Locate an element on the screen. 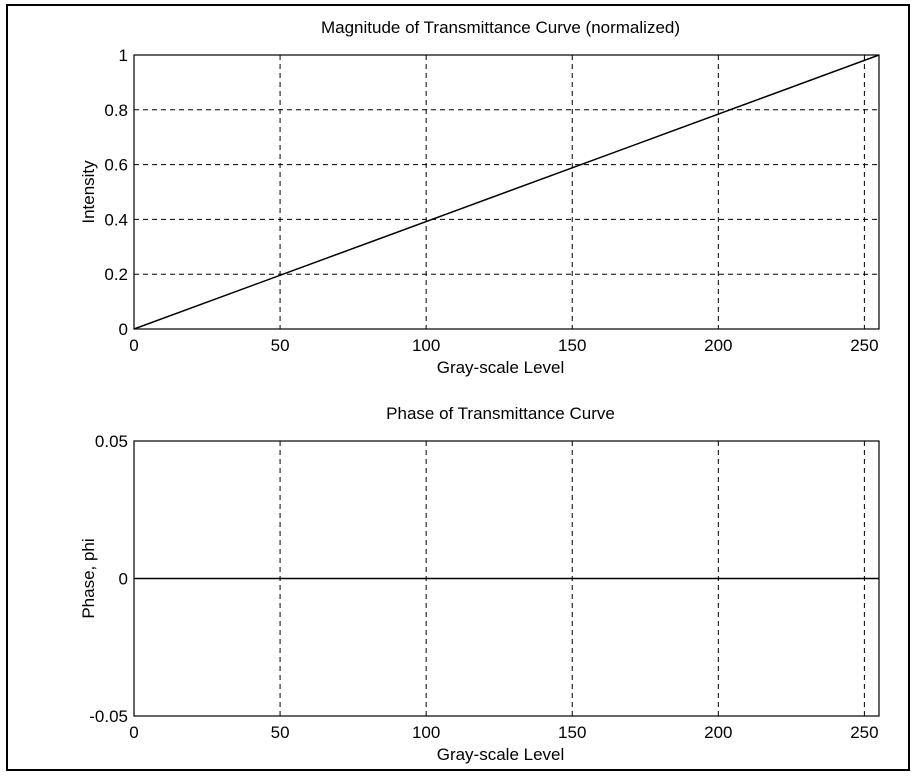 The height and width of the screenshot is (777, 916). y-tick-label: 0.8 is located at coordinates (116, 110).